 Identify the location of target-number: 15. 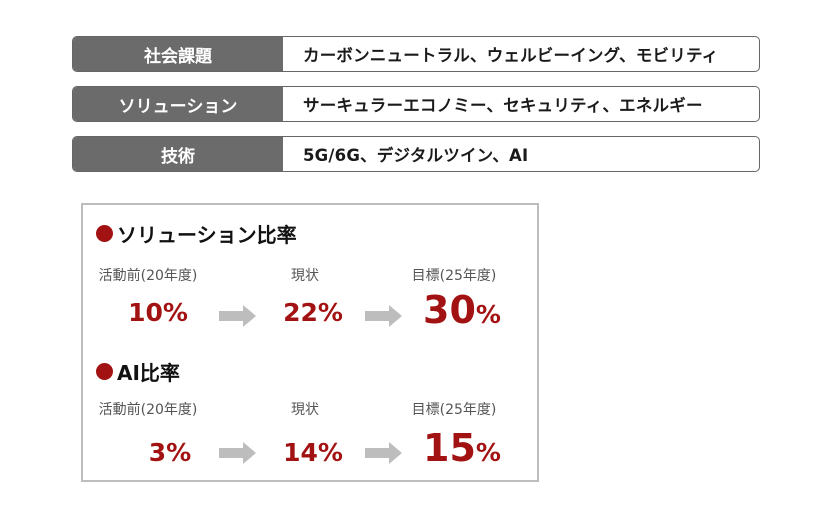
(449, 448).